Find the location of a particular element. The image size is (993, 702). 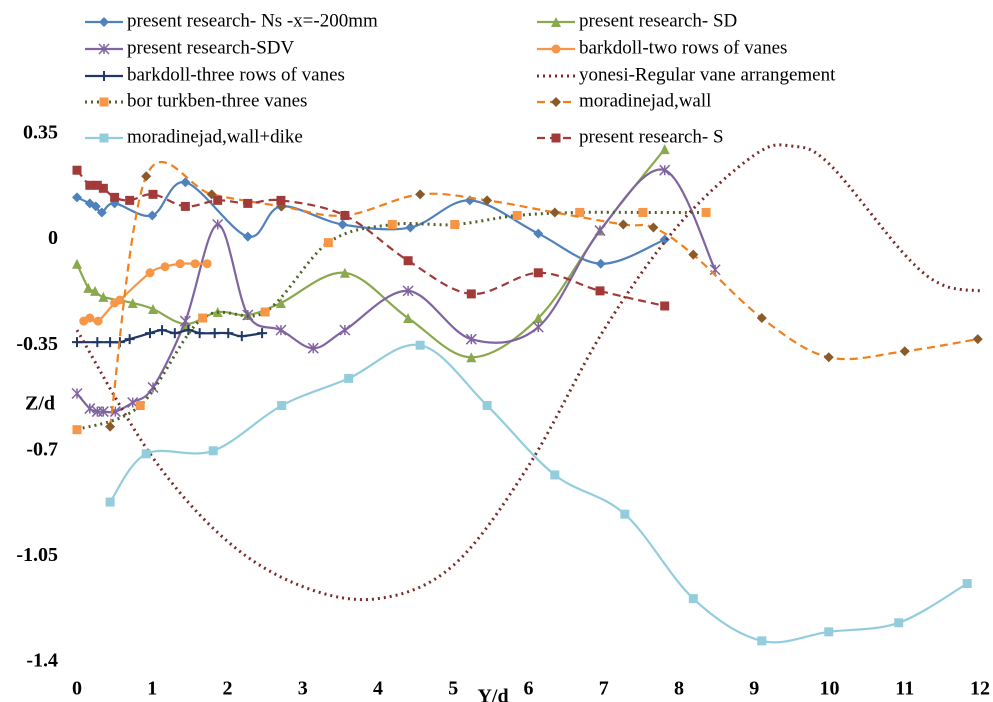

legend-item: bor turkben-three vanes is located at coordinates (196, 100).